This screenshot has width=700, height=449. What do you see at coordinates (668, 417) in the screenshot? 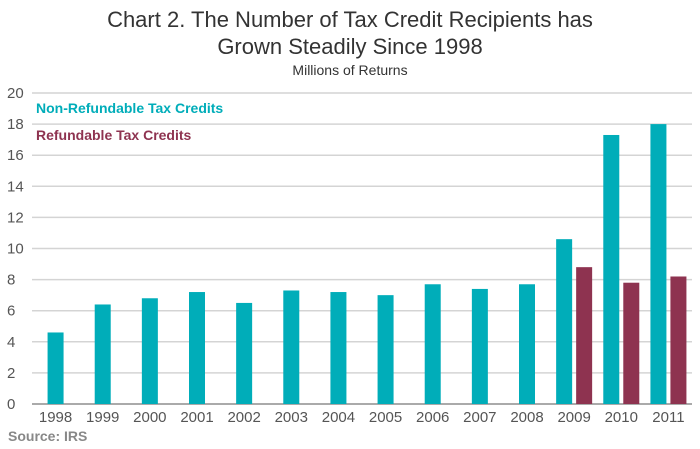
I see `x-tick-label: 2011` at bounding box center [668, 417].